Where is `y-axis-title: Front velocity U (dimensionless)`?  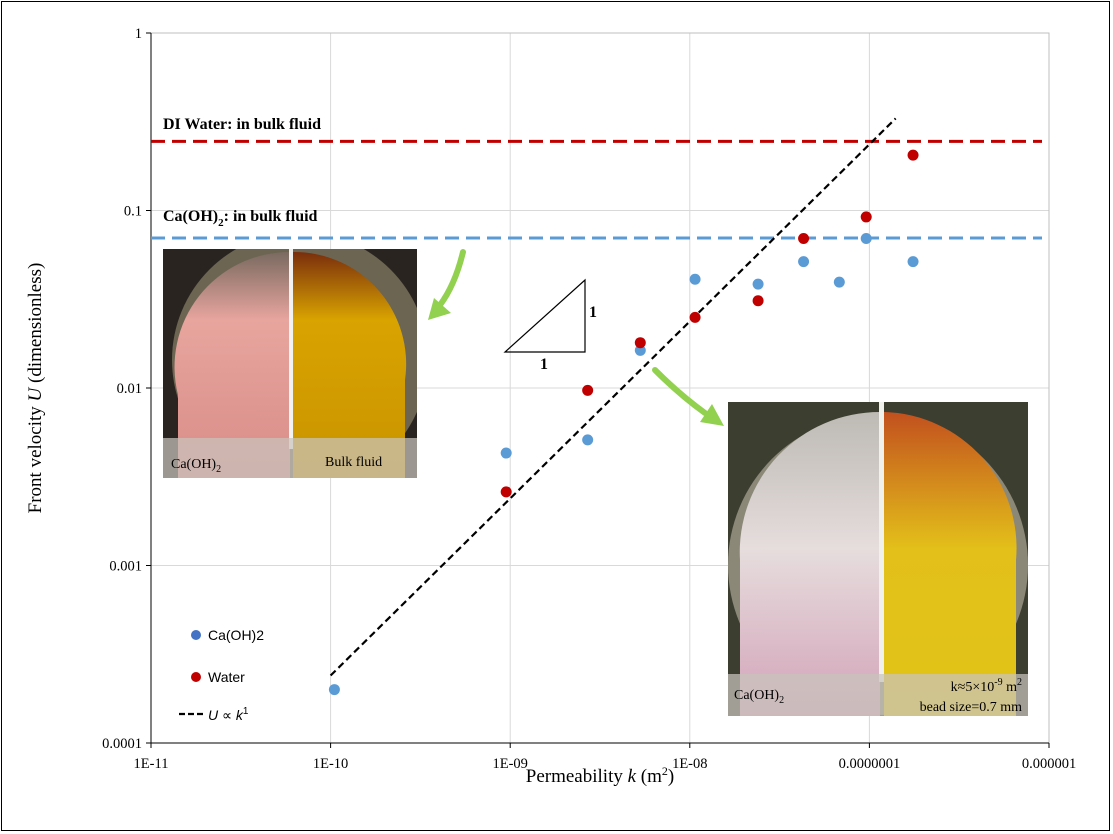
y-axis-title: Front velocity U (dimensionless) is located at coordinates (35, 388).